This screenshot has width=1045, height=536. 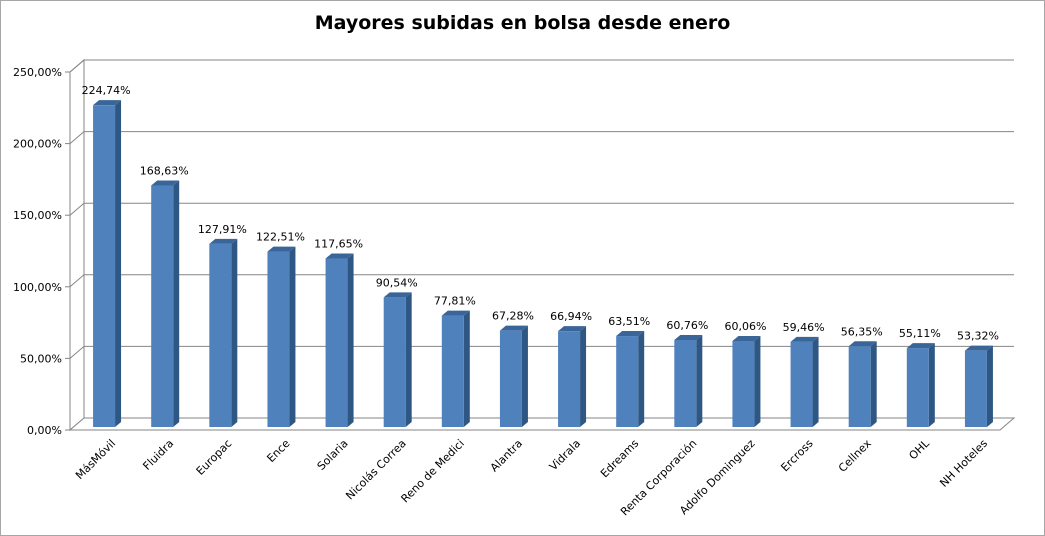 What do you see at coordinates (745, 326) in the screenshot?
I see `data-label: 60,06%` at bounding box center [745, 326].